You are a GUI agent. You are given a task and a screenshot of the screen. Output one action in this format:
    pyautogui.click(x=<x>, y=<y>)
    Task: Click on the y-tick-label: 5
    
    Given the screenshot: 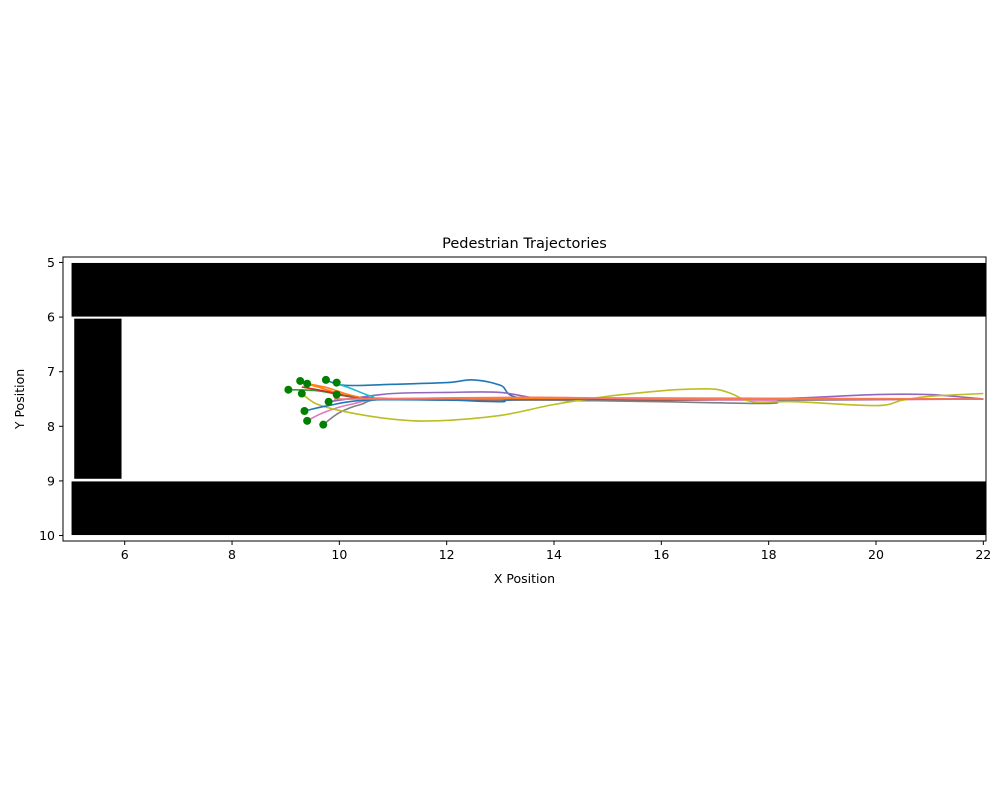 What is the action you would take?
    pyautogui.click(x=51, y=262)
    